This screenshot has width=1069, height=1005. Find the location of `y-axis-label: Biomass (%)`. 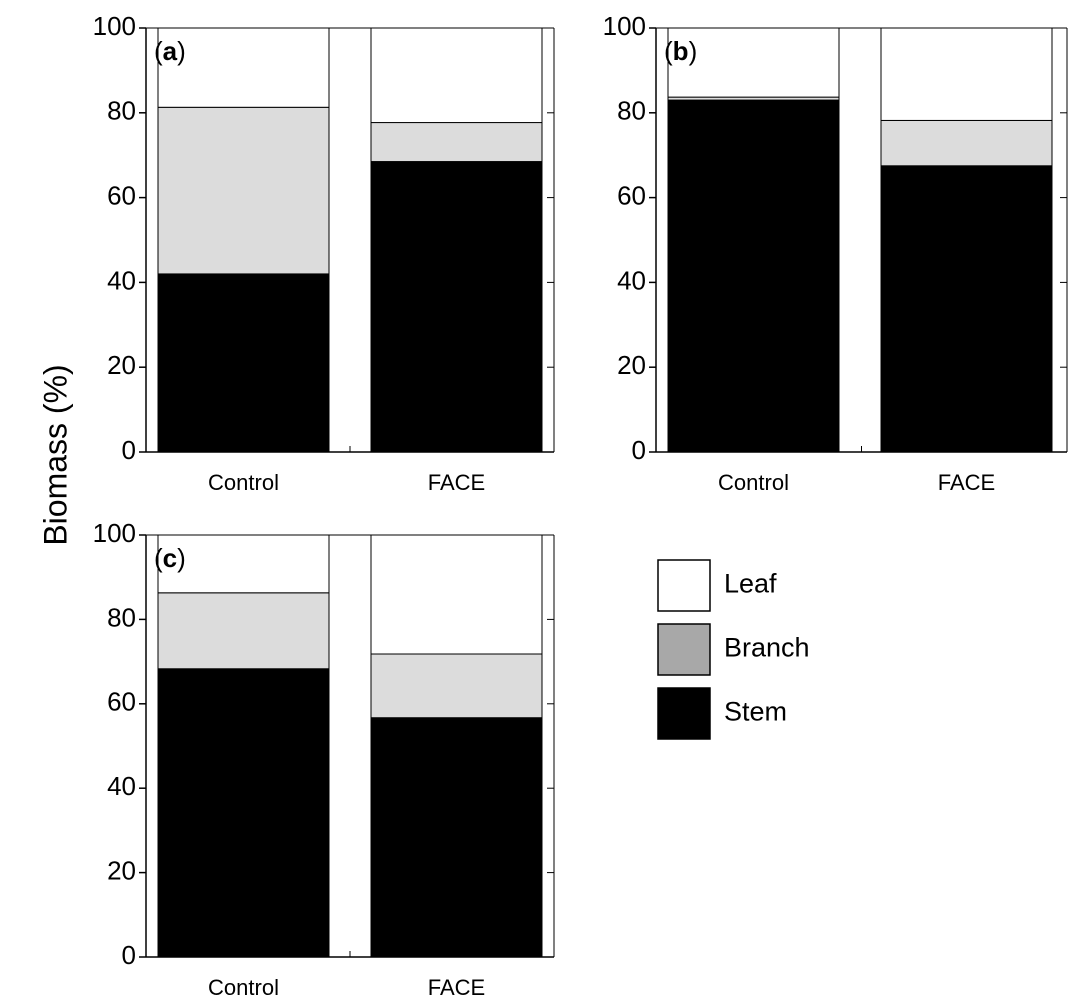

y-axis-label: Biomass (%) is located at coordinates (55, 454).